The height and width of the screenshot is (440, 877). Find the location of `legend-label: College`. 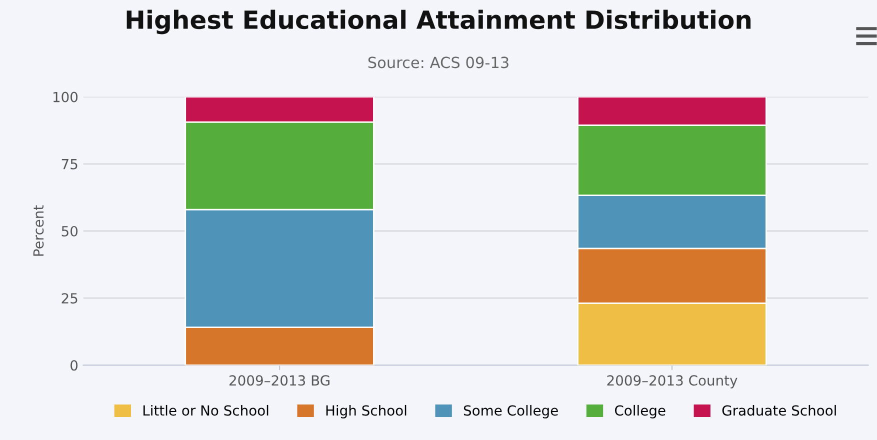

legend-label: College is located at coordinates (640, 411).